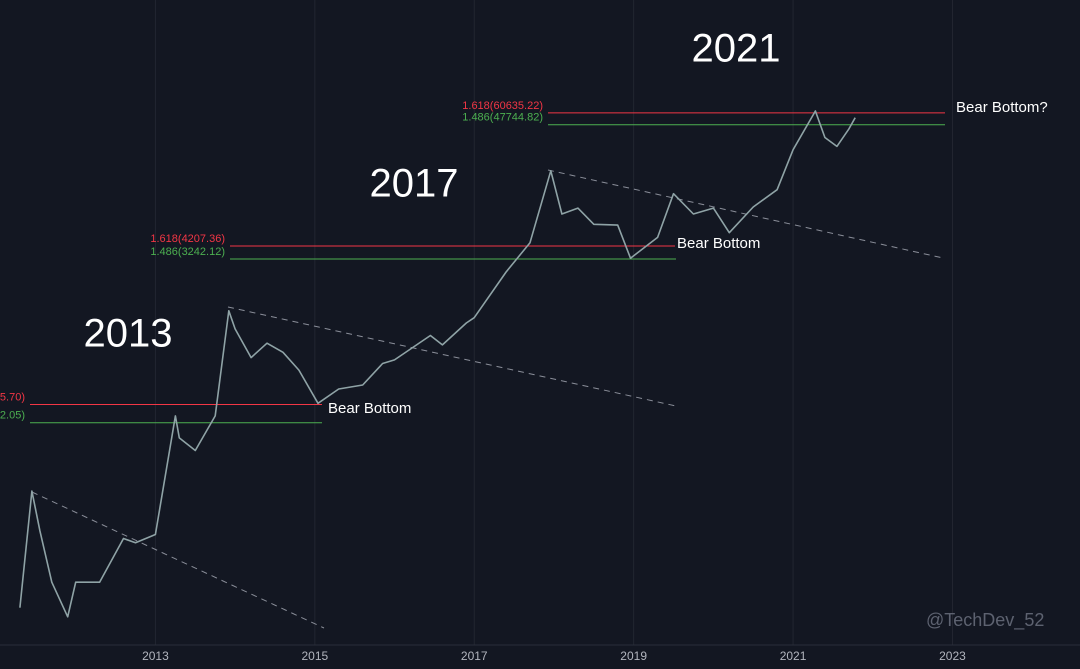  I want to click on annotation: 2017, so click(414, 184).